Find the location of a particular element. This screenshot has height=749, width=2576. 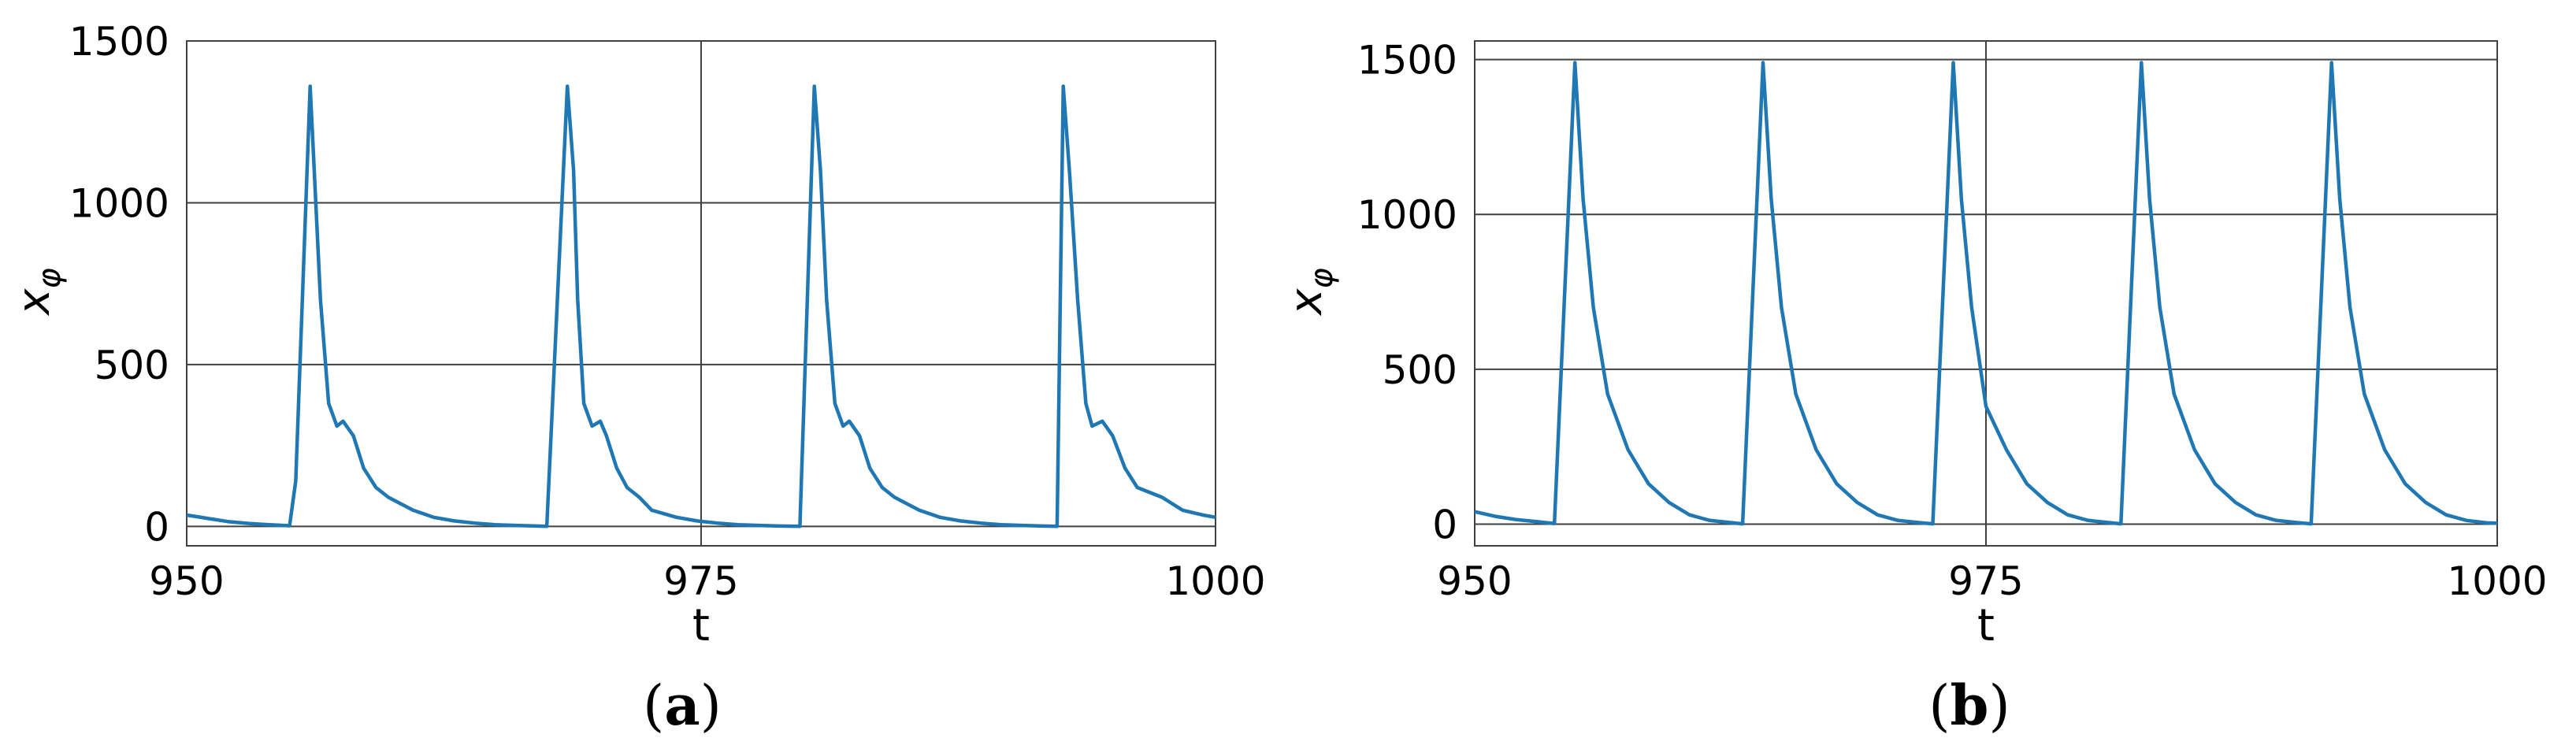

caption-letter: b is located at coordinates (1970, 705).